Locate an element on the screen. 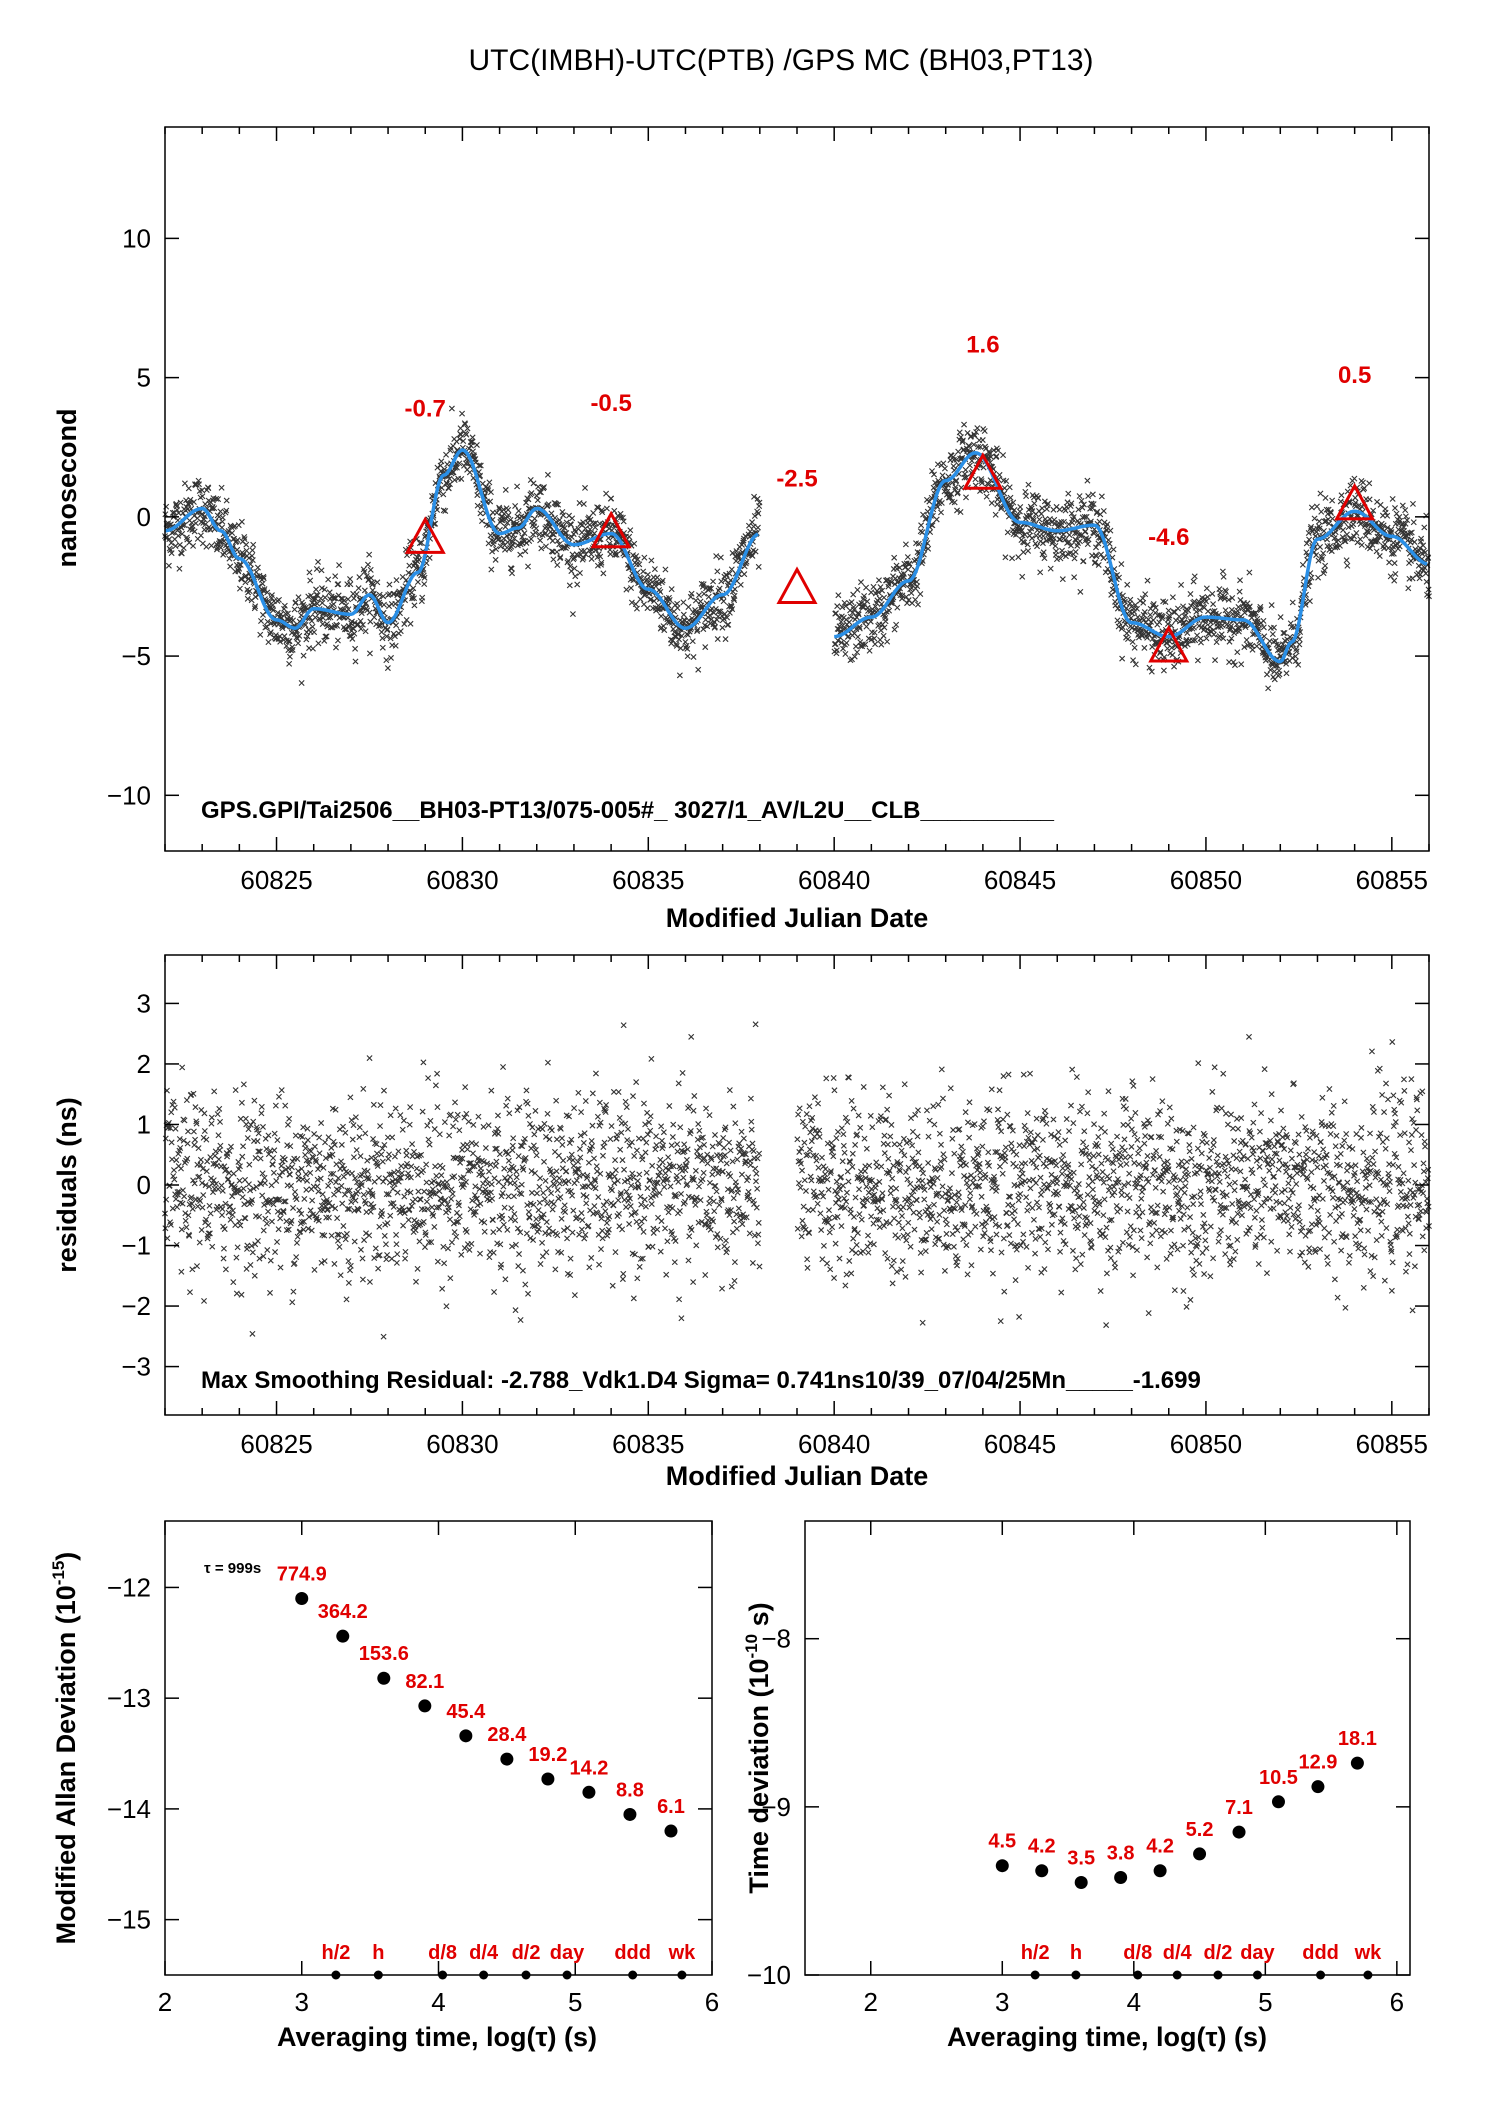 Image resolution: width=1488 pixels, height=2105 pixels. figure-title: UTC(IMBH)-UTC(PTB) /GPS MC (BH03,PT13) is located at coordinates (780, 60).